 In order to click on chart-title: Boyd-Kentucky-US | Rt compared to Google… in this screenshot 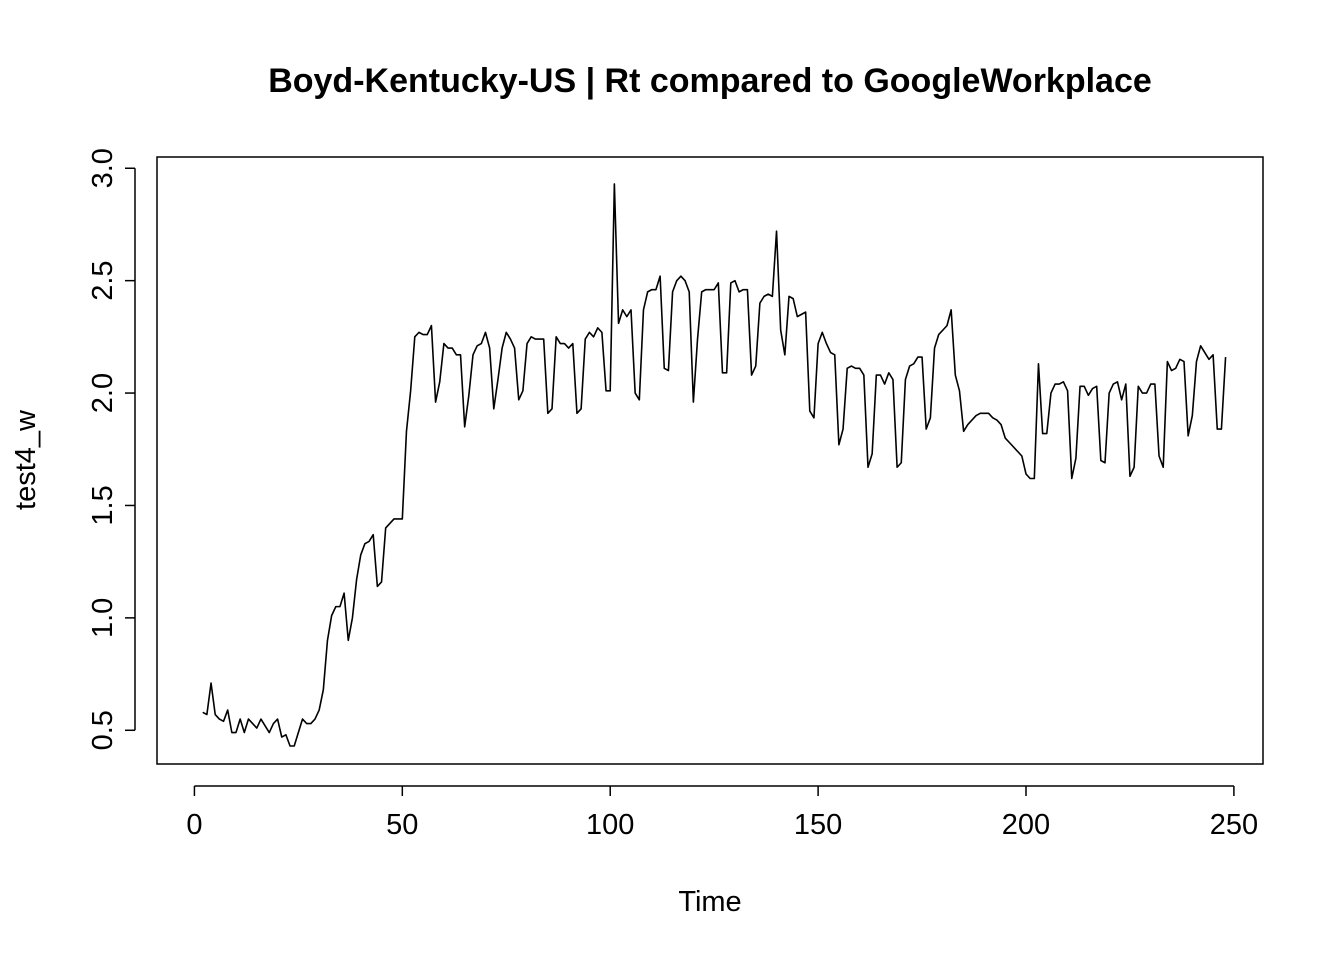, I will do `click(710, 81)`.